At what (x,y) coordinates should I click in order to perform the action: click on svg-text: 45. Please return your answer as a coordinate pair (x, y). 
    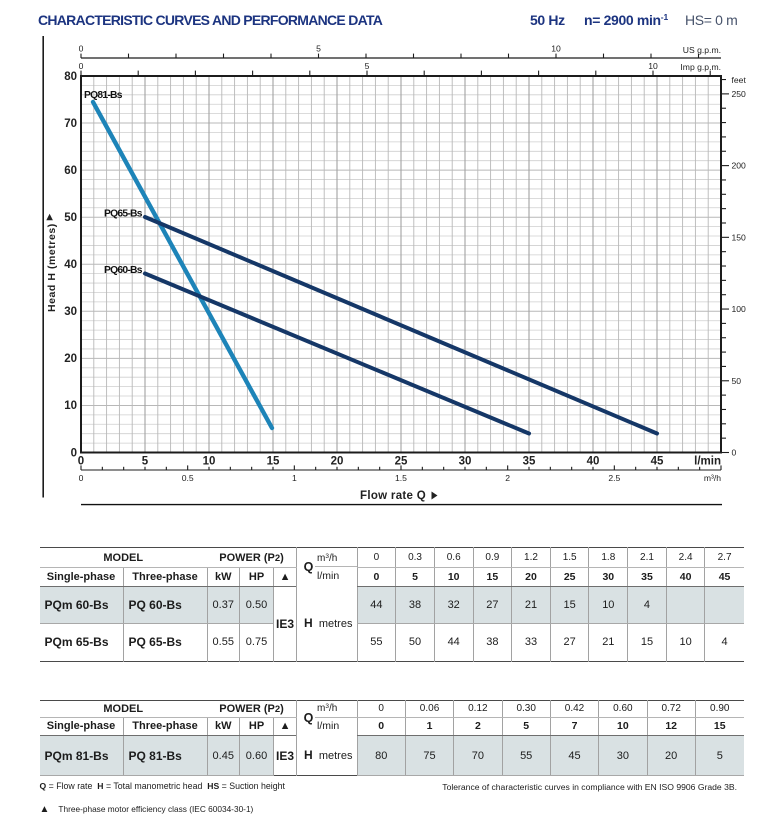
    Looking at the image, I should click on (657, 462).